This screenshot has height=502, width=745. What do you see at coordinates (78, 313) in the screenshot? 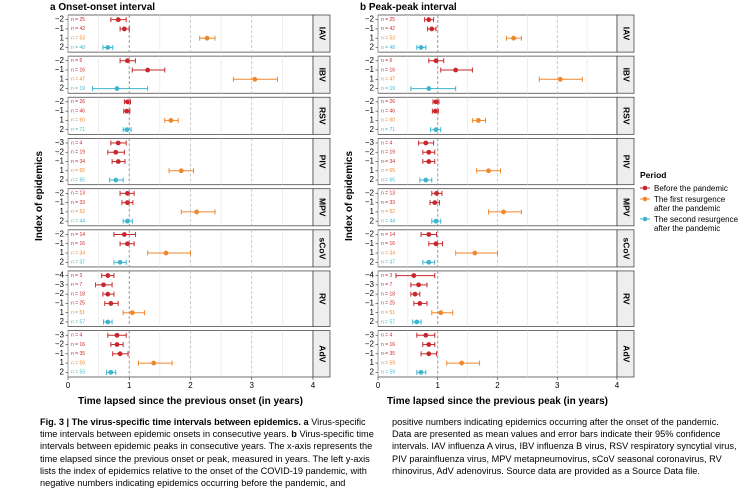
I see `sample-size-label: n = 51` at bounding box center [78, 313].